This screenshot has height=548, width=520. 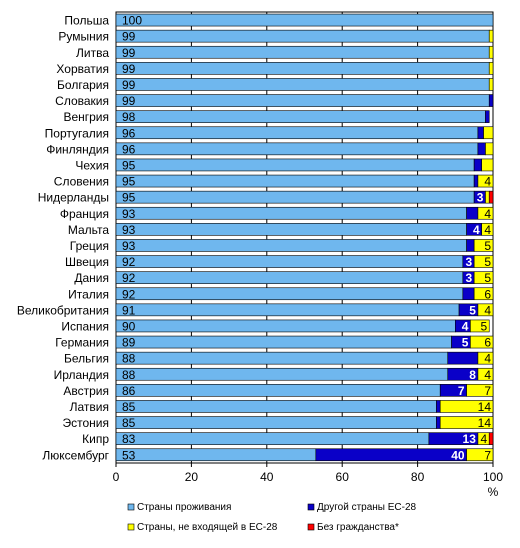 What do you see at coordinates (267, 477) in the screenshot?
I see `x-tick-label: 40` at bounding box center [267, 477].